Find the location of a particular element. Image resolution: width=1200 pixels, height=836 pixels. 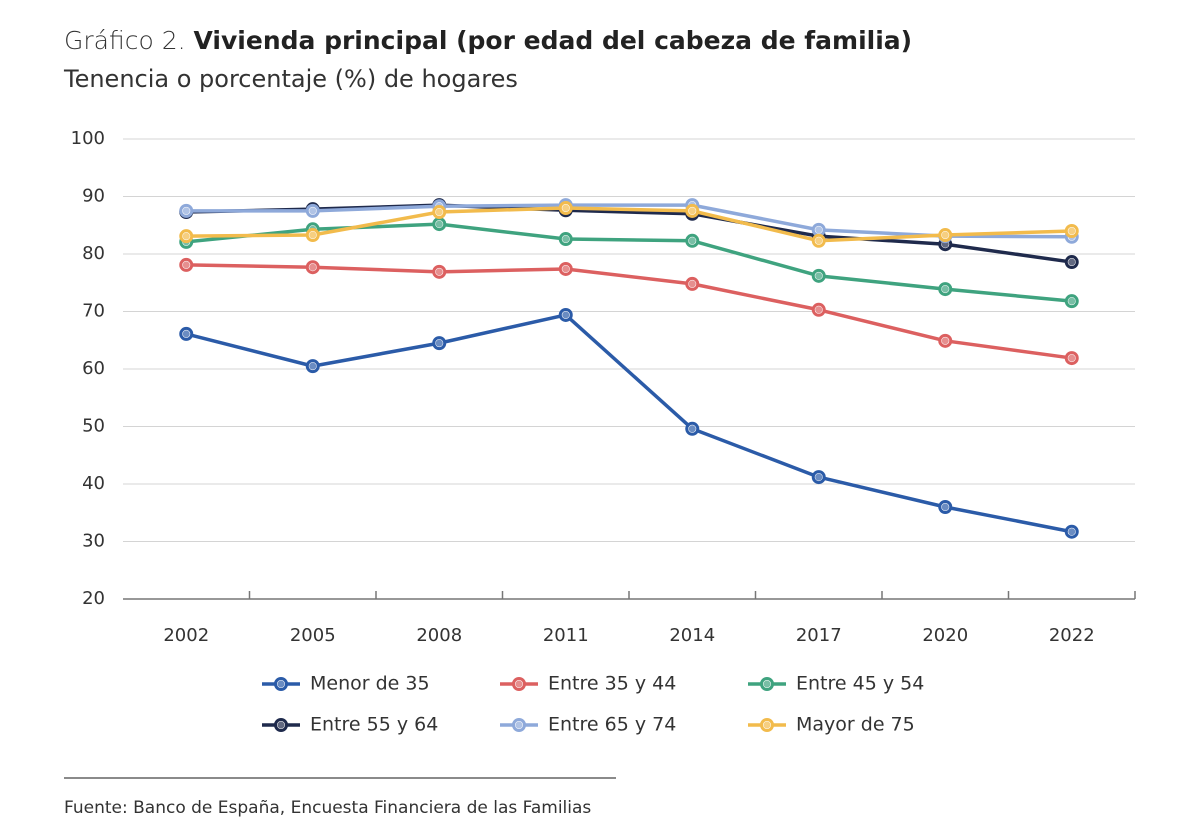

x-tick-label: 2014 is located at coordinates (692, 635).